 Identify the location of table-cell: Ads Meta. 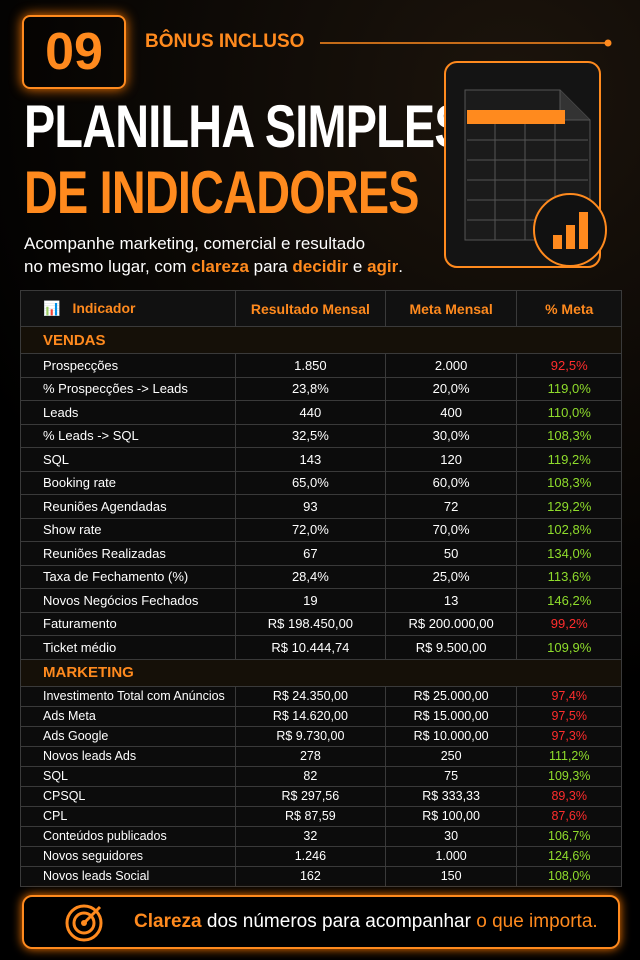
(128, 716).